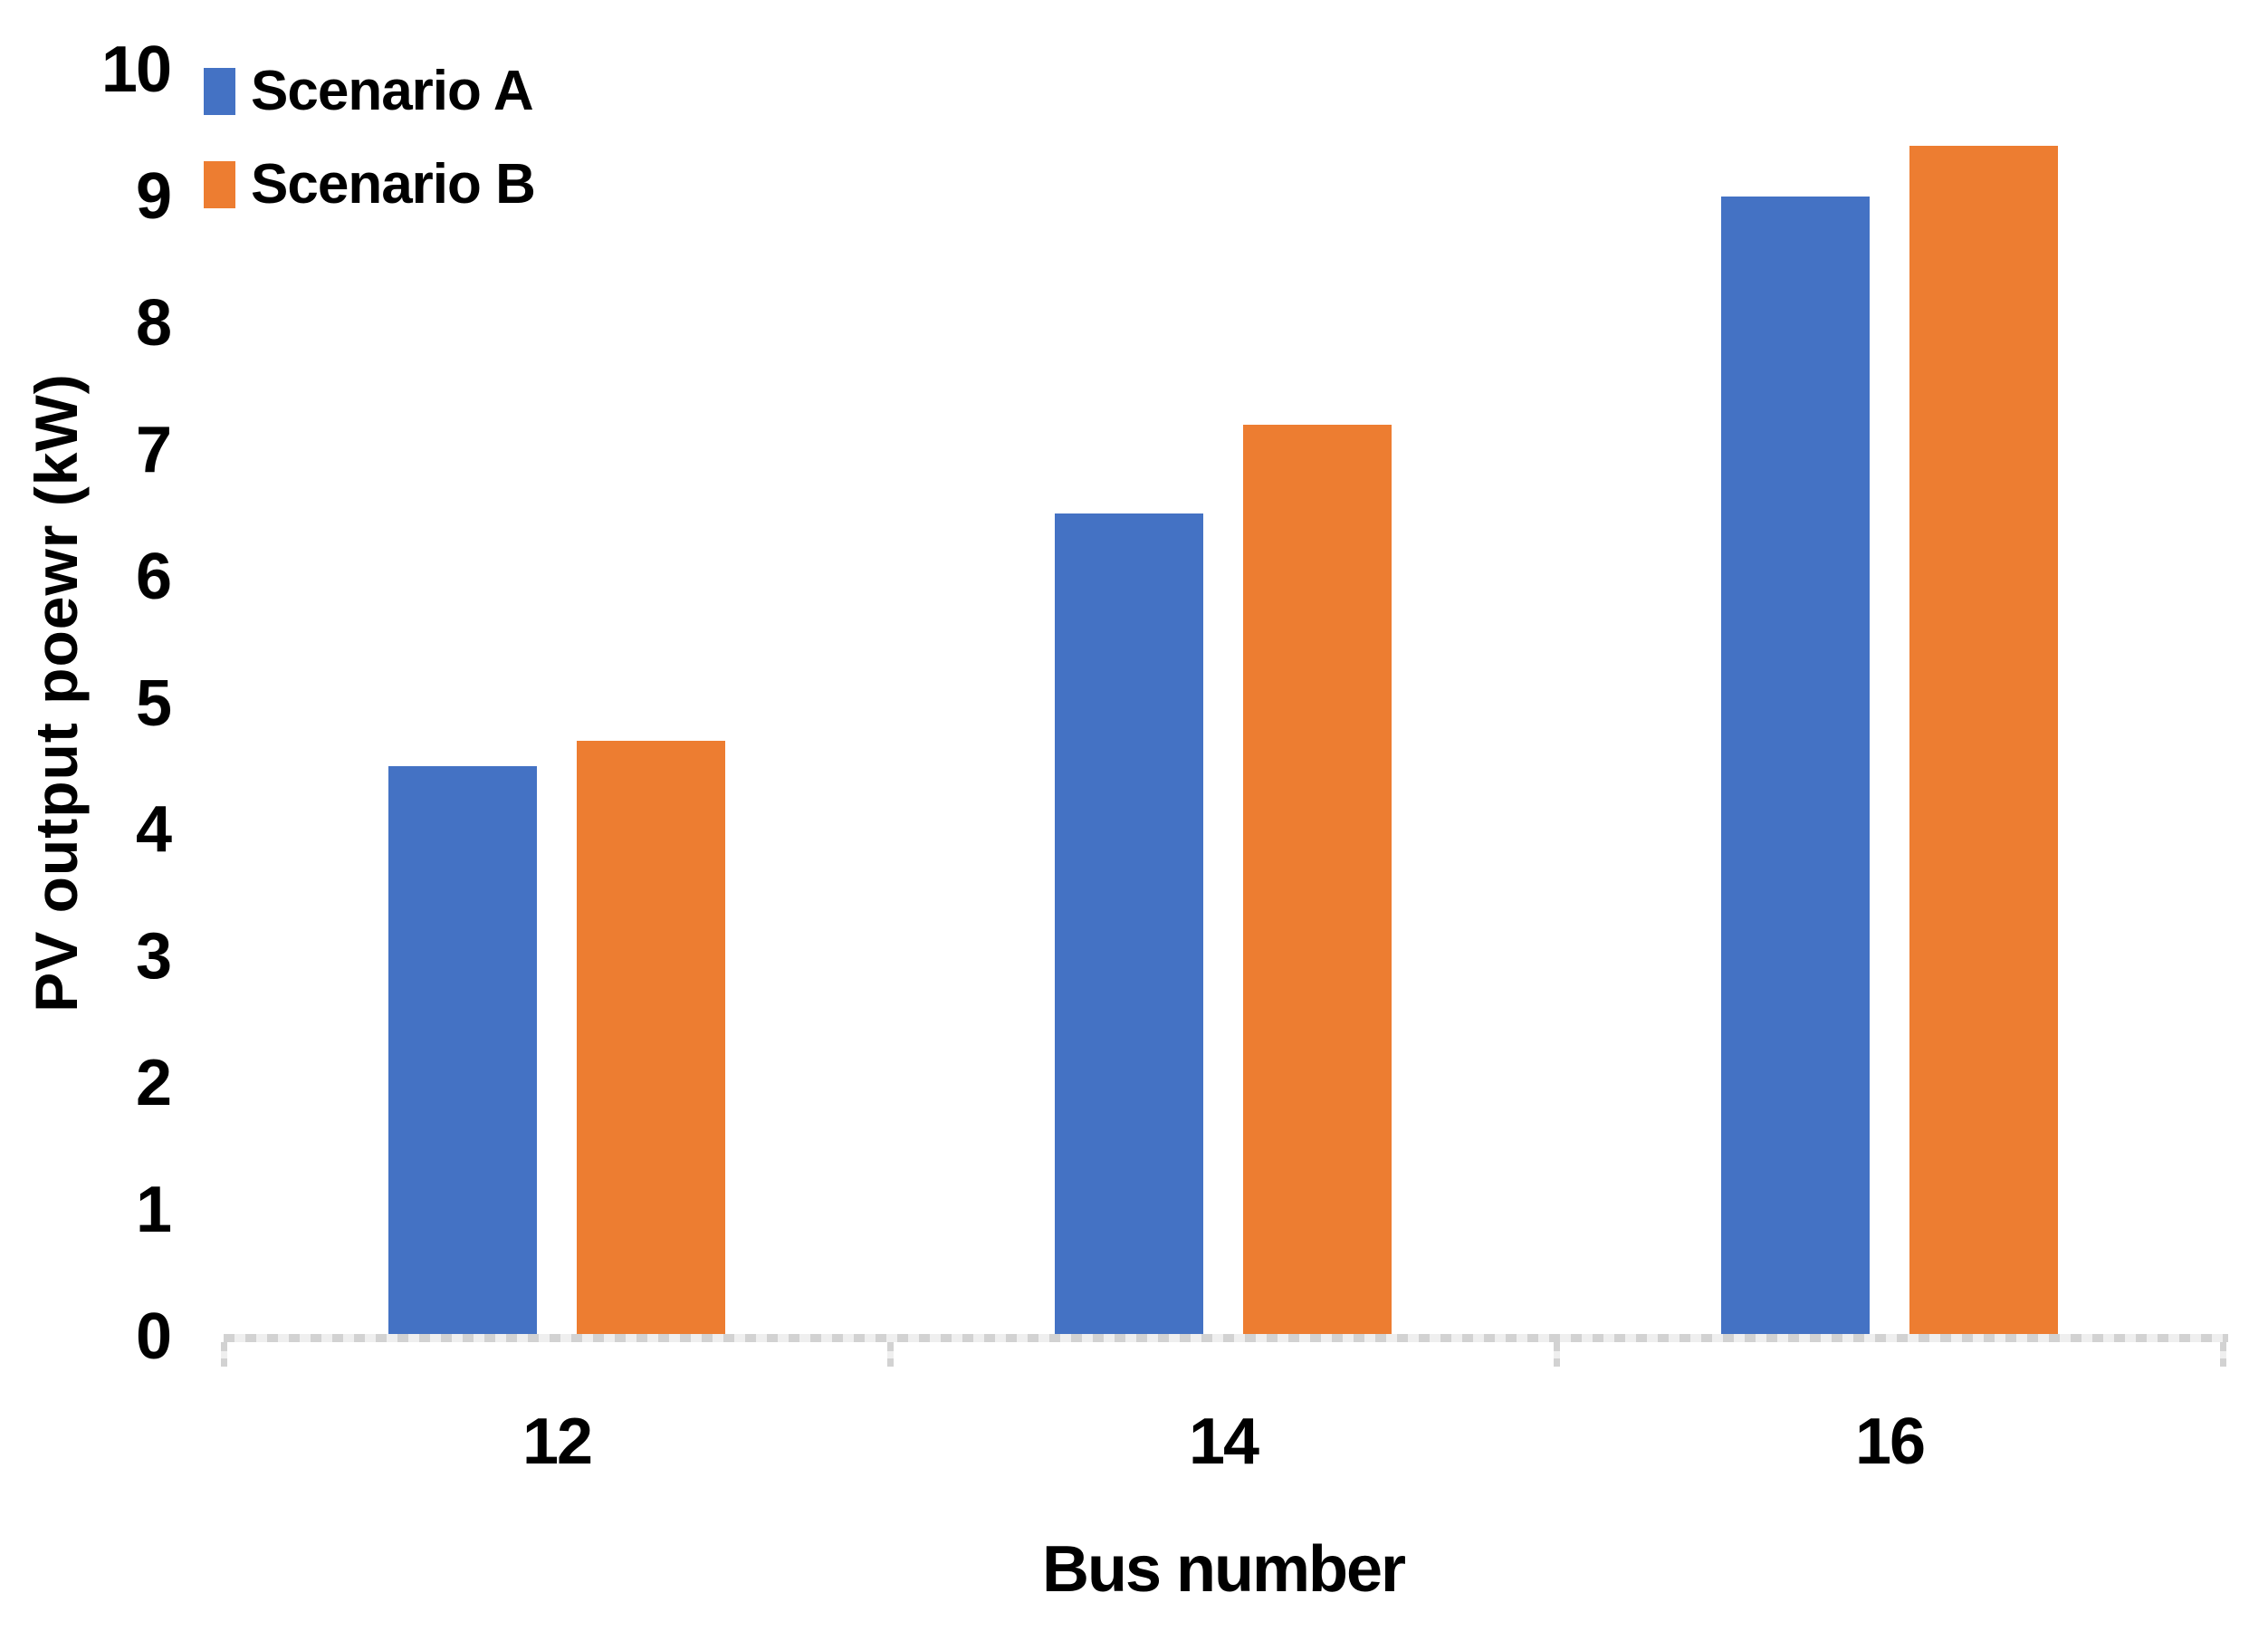 Image resolution: width=2268 pixels, height=1641 pixels. Describe the element at coordinates (1890, 1442) in the screenshot. I see `x-tick-label-16: 16` at that location.